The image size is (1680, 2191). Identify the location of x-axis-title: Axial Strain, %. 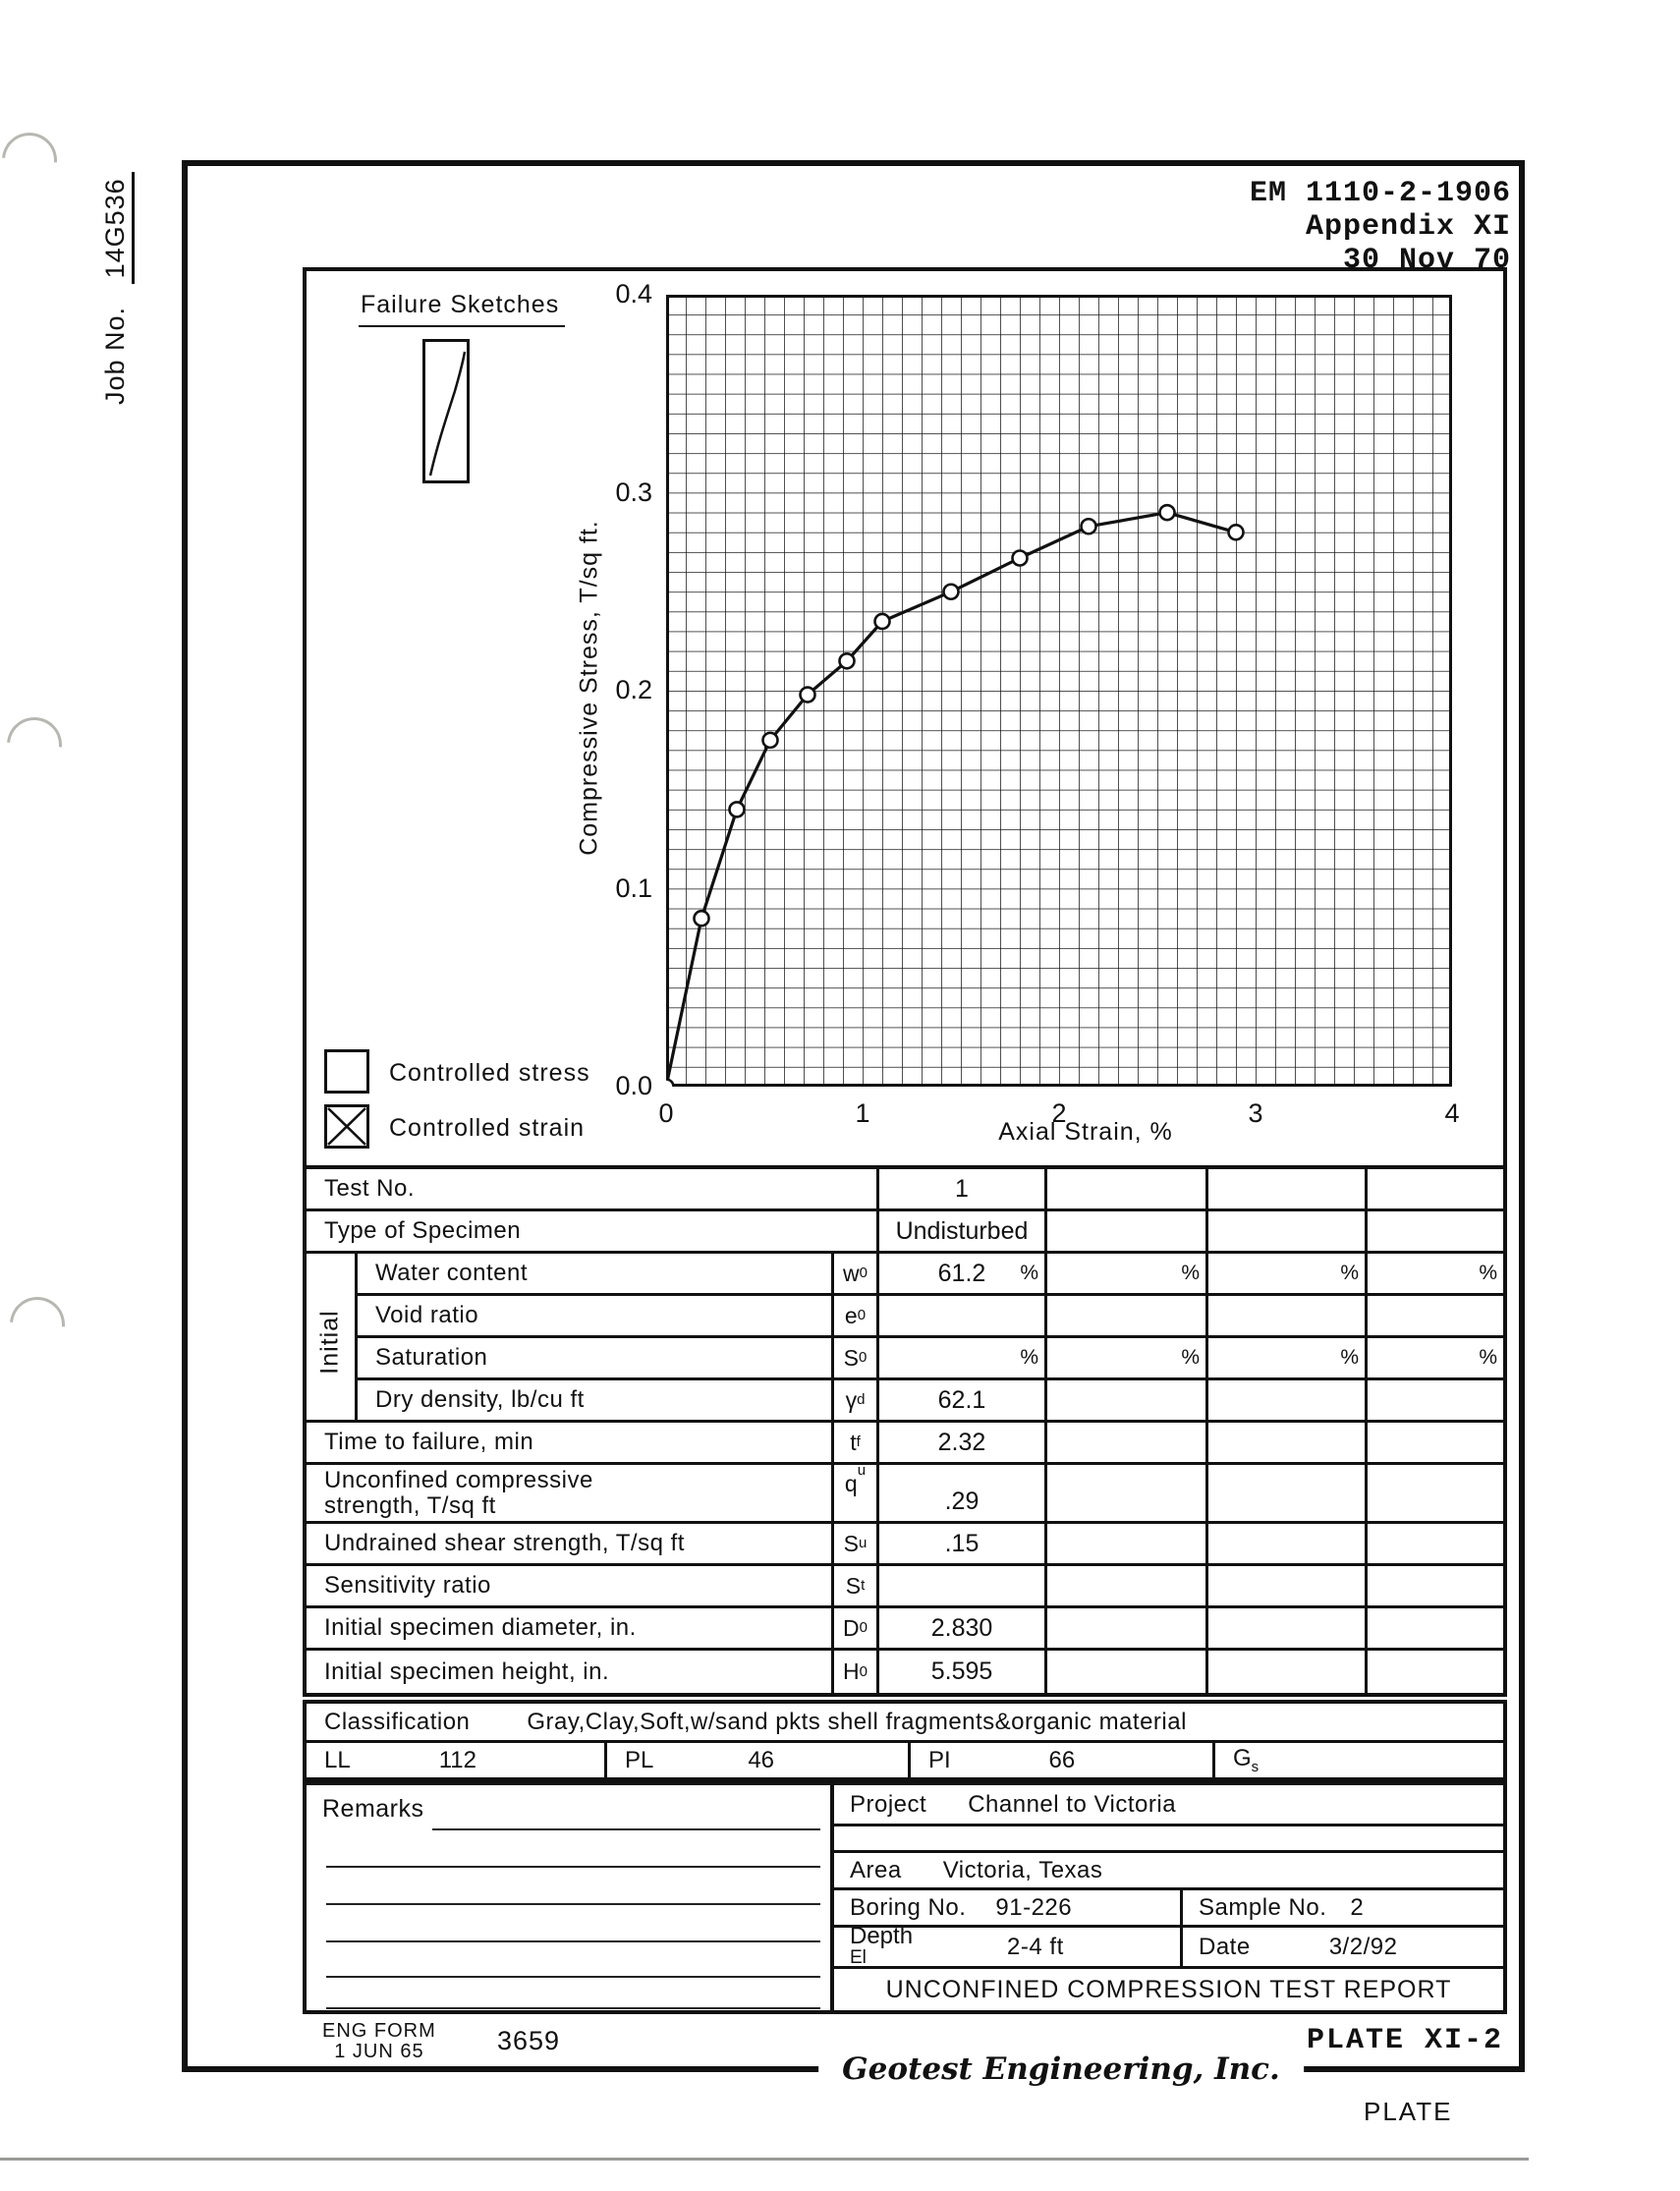
(1085, 1132).